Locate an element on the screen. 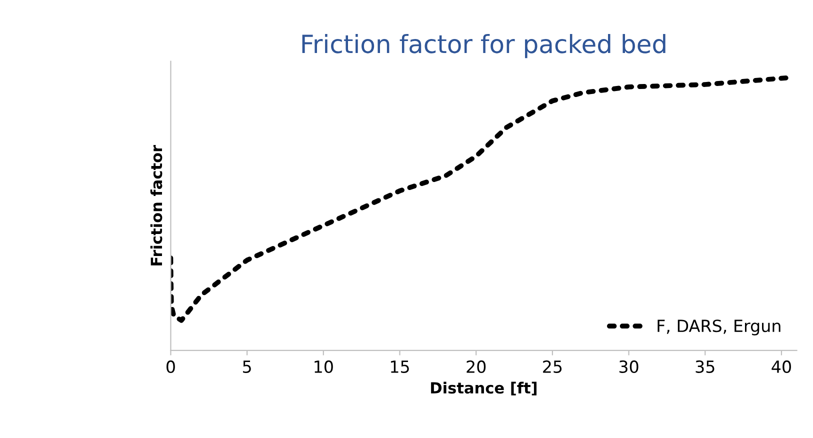 This screenshot has width=813, height=438. x-tick-label: 25 is located at coordinates (552, 367).